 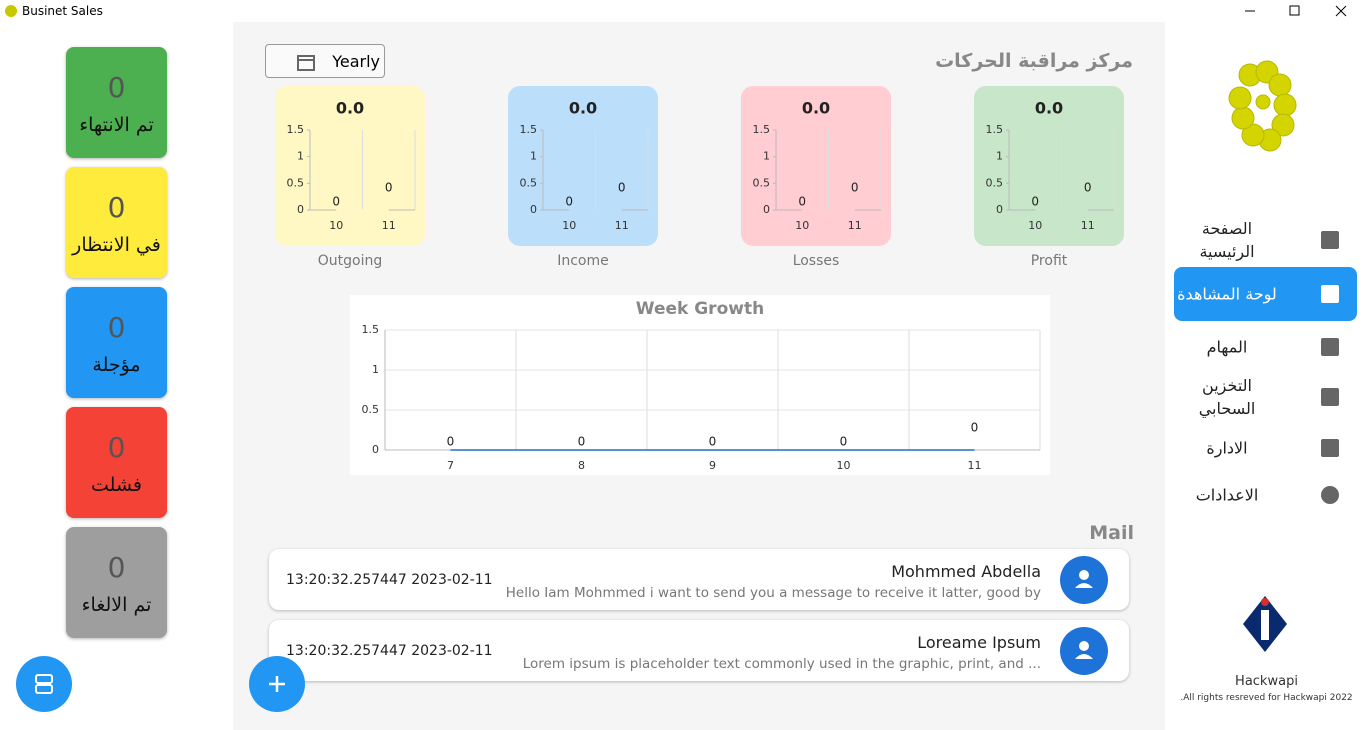 I want to click on status-label: في الانتظار, so click(x=116, y=245).